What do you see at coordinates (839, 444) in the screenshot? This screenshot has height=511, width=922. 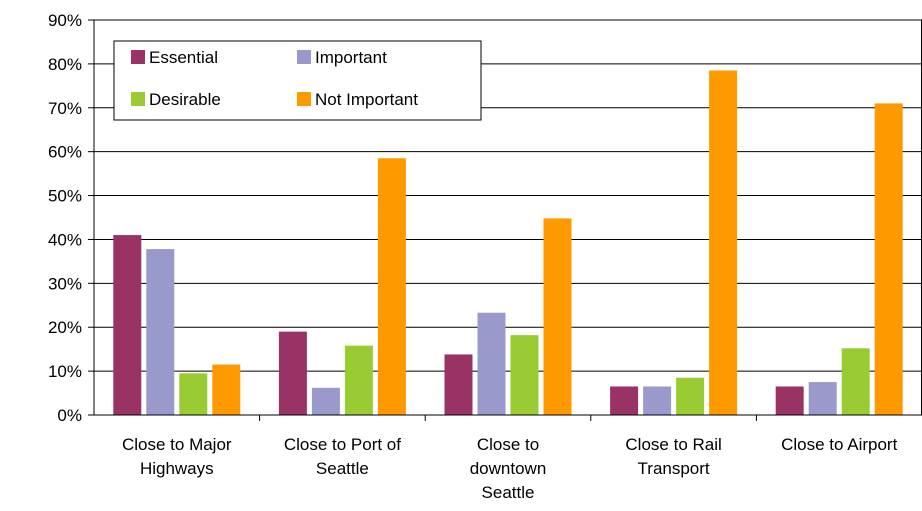 I see `x-category-label: Close to Airport` at bounding box center [839, 444].